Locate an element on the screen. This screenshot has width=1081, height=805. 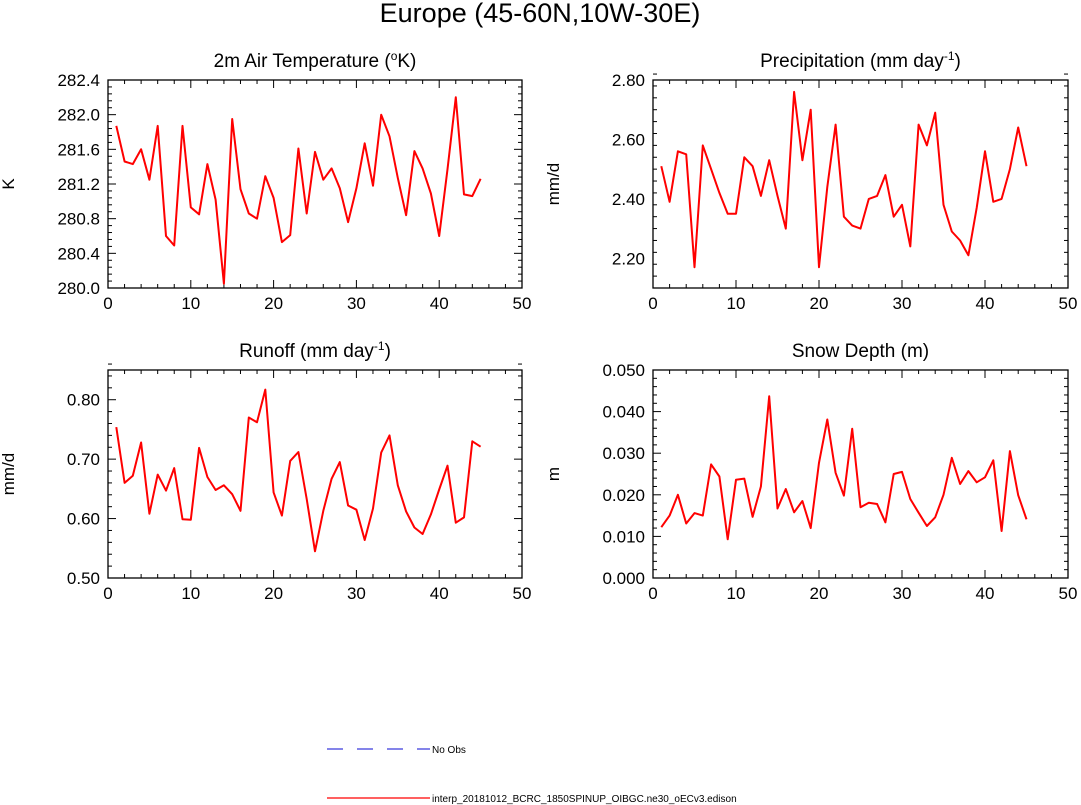
y-tick-label: 280.0 is located at coordinates (78, 288).